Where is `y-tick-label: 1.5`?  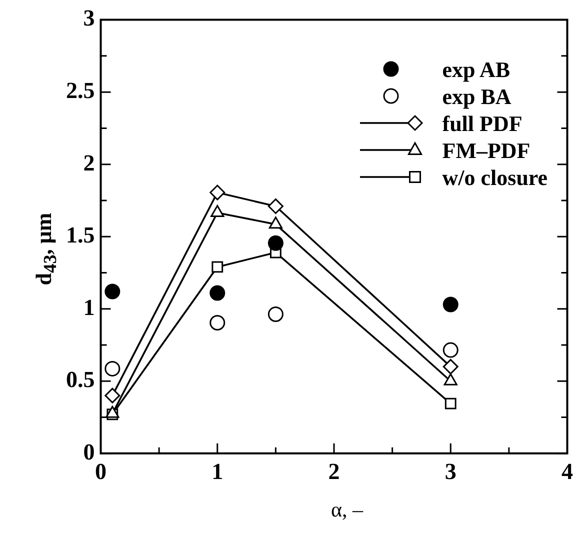
y-tick-label: 1.5 is located at coordinates (80, 235).